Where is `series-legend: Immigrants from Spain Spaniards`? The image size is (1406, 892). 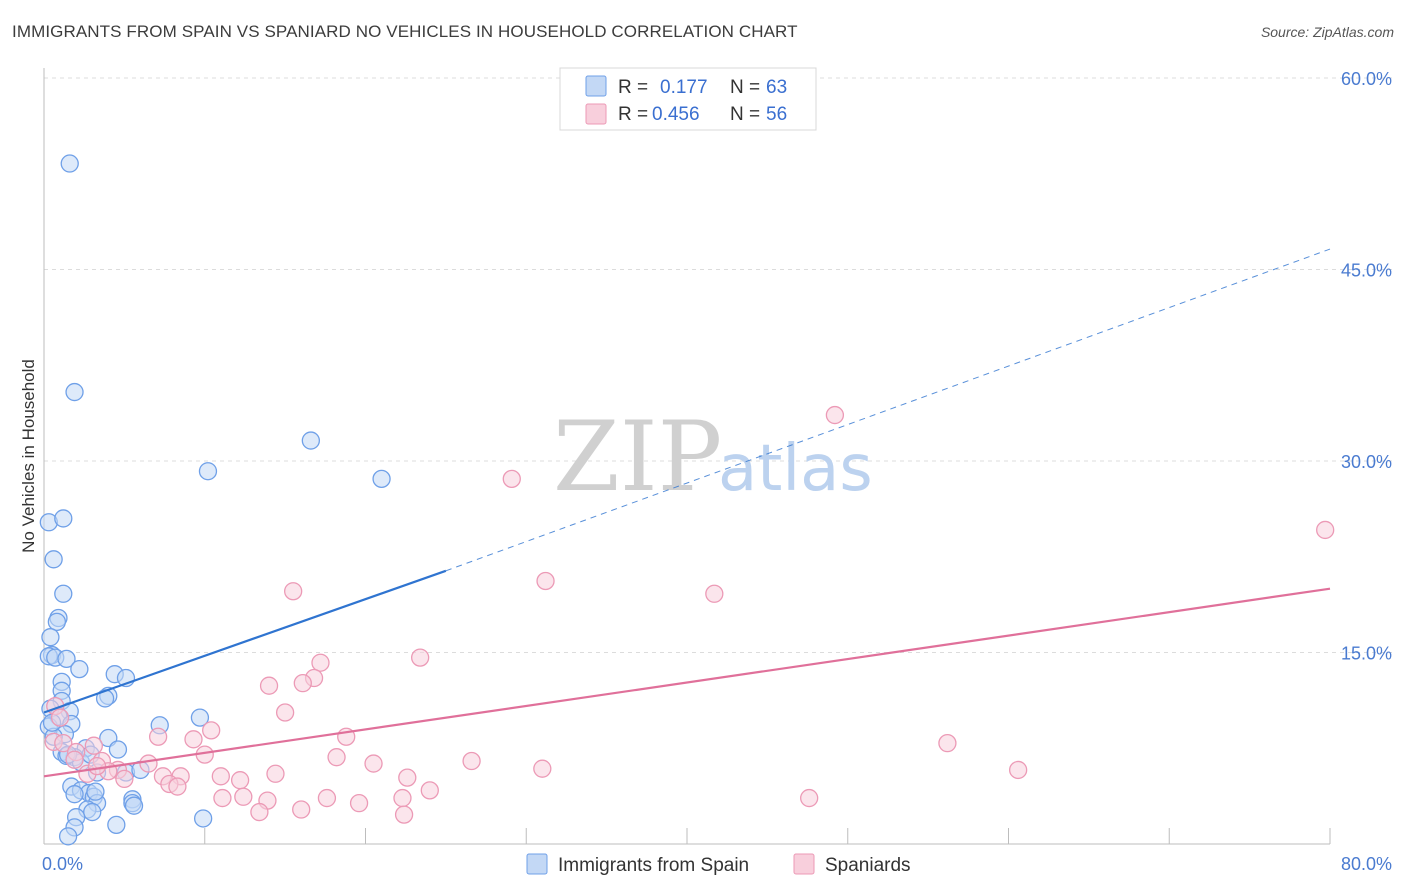
series-legend: Immigrants from Spain Spaniards is located at coordinates (718, 864).